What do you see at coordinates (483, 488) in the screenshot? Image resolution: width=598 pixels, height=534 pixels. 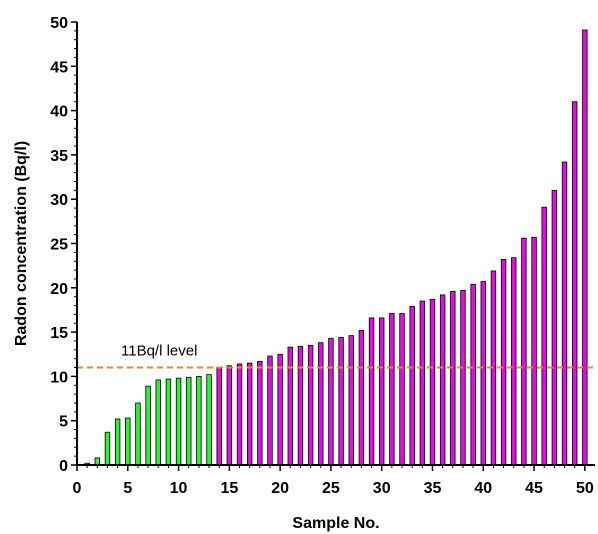 I see `x-tick-label: 40` at bounding box center [483, 488].